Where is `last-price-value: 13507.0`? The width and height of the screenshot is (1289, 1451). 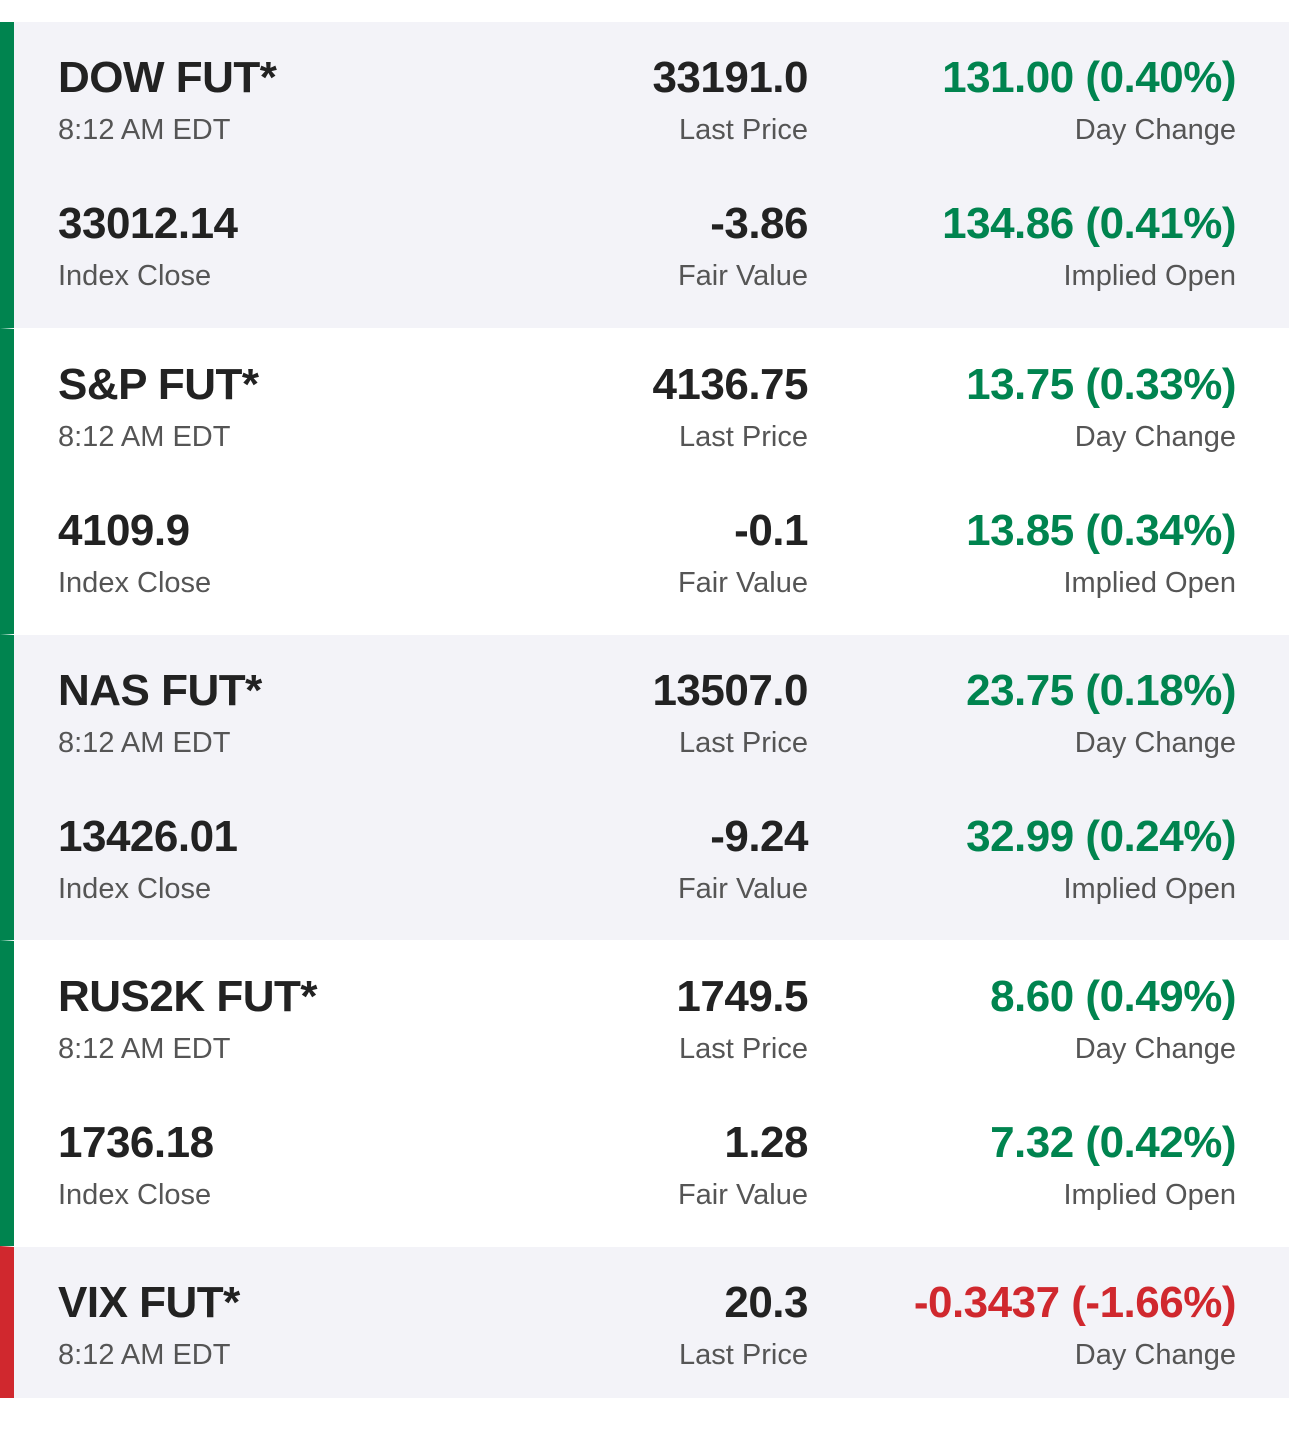 last-price-value: 13507.0 is located at coordinates (730, 690).